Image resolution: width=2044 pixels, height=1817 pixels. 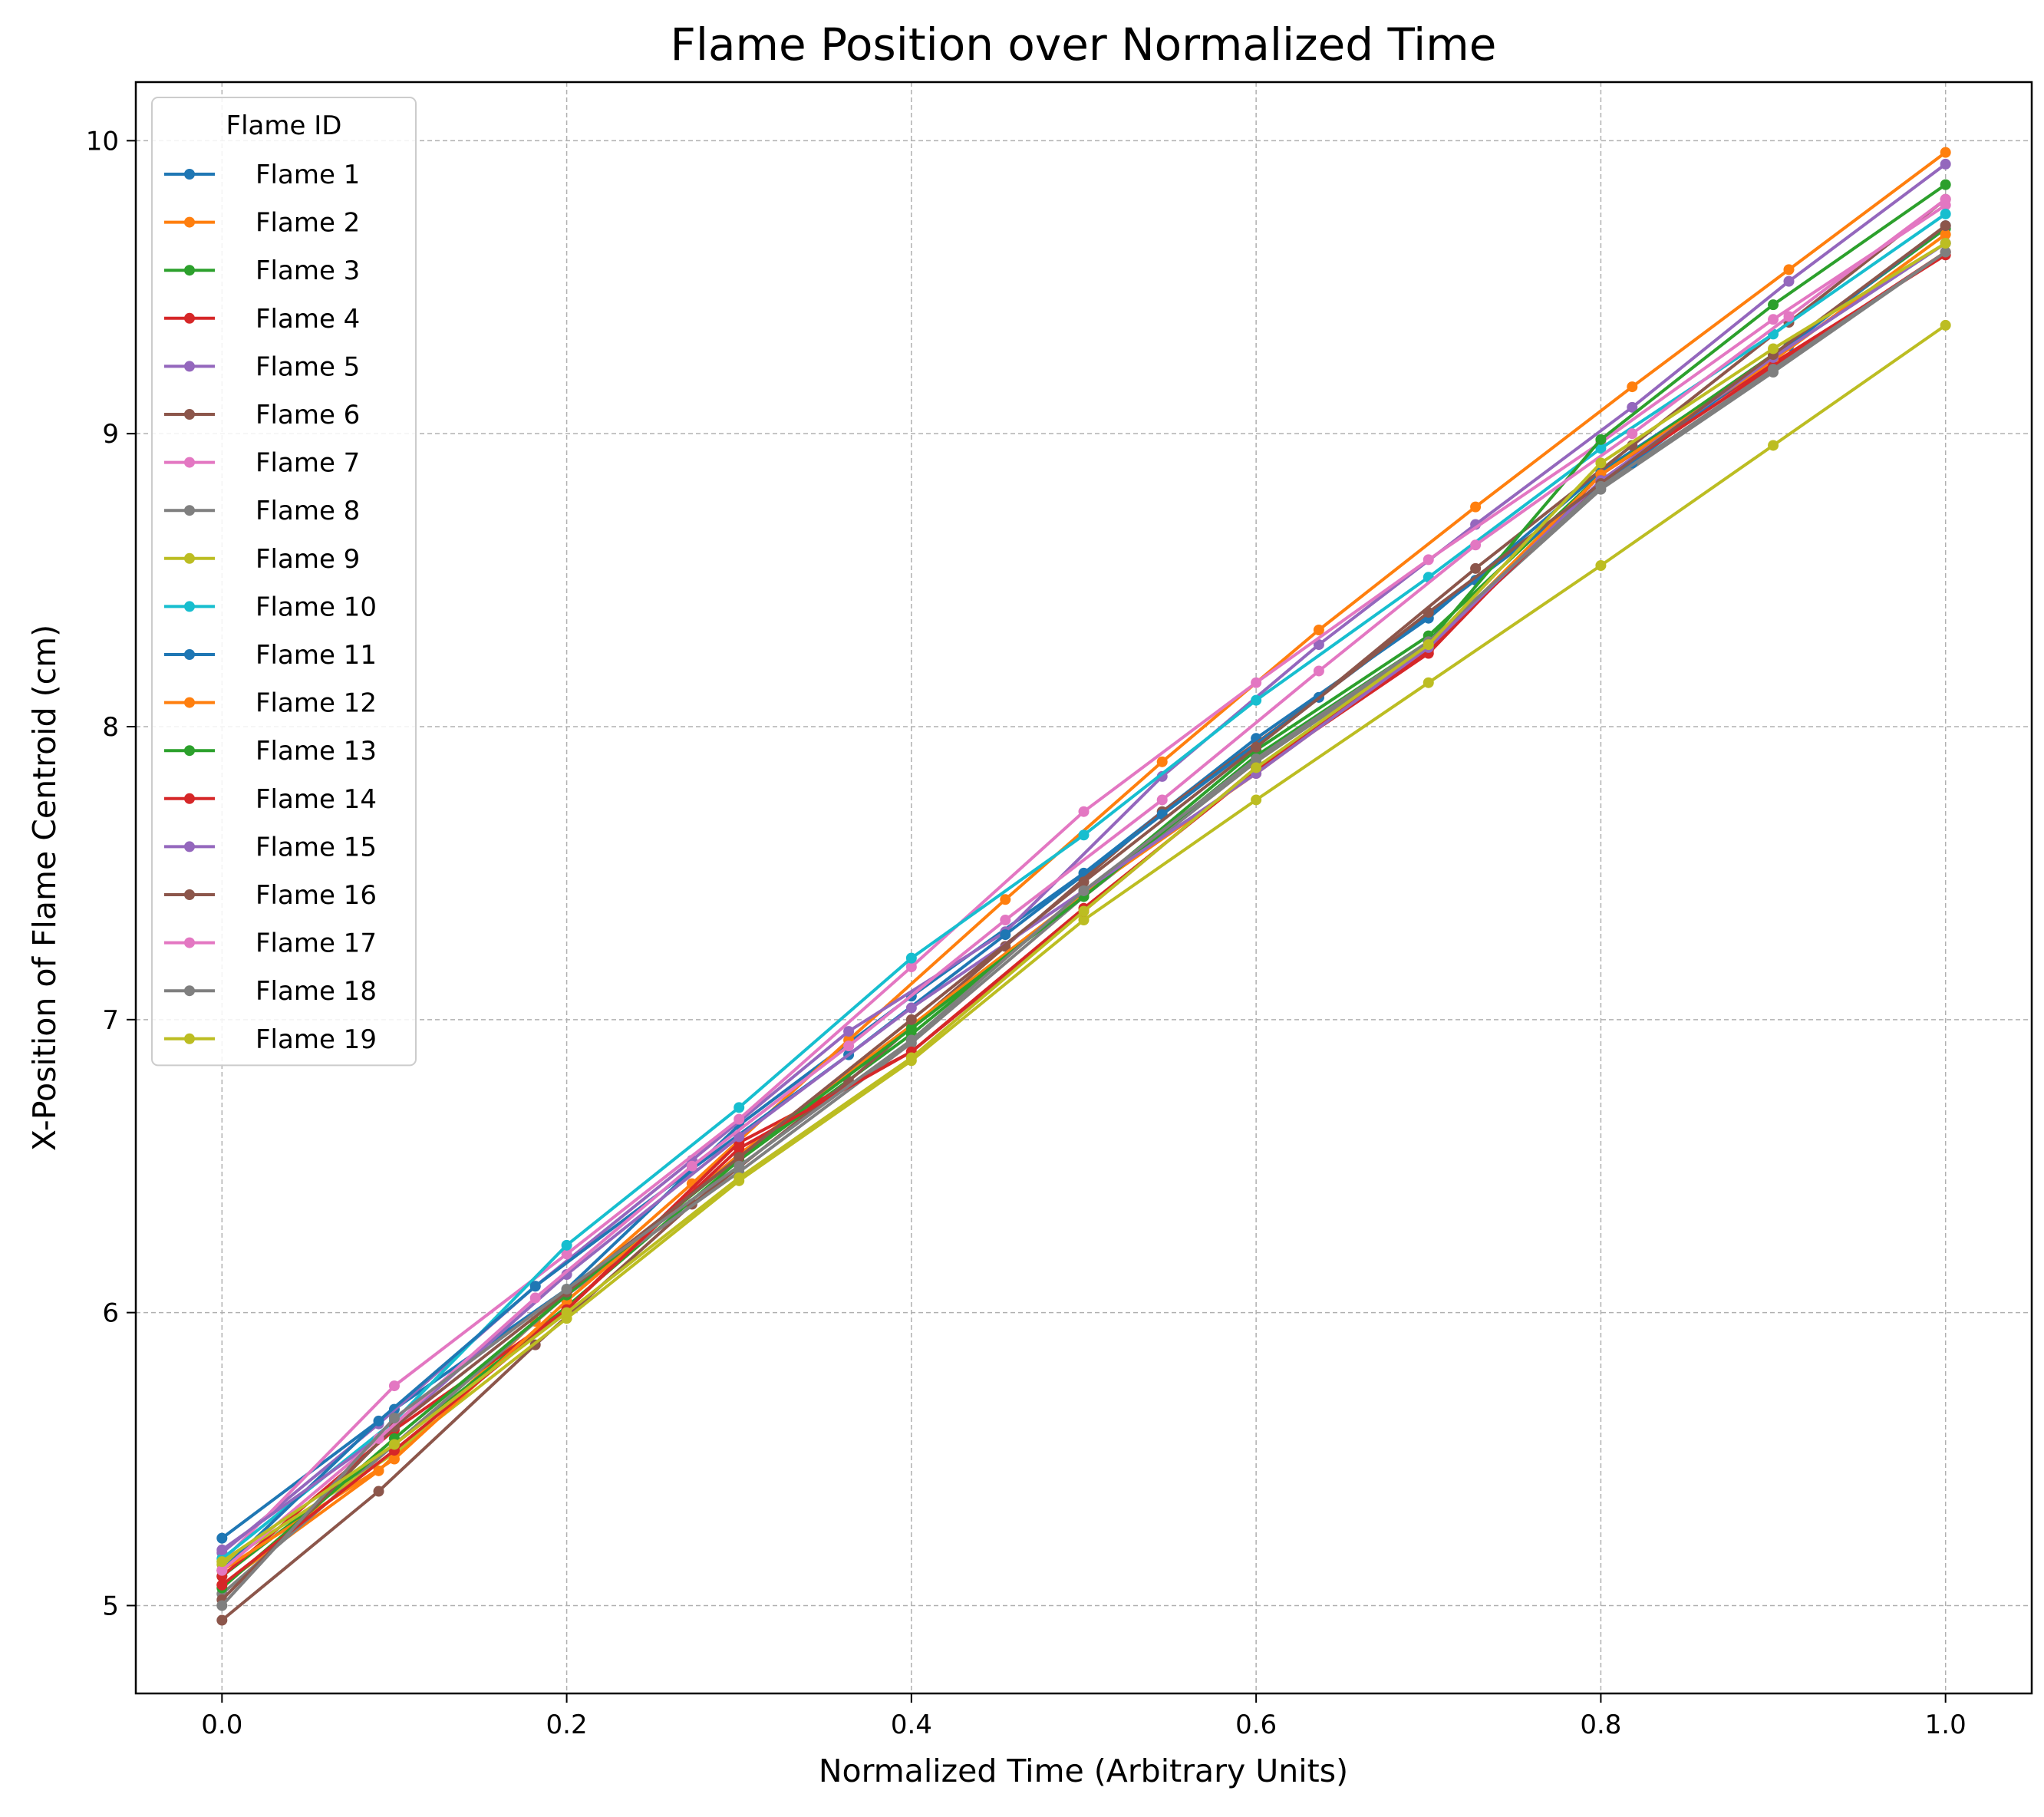 I want to click on legend-item: Flame 7, so click(x=262, y=464).